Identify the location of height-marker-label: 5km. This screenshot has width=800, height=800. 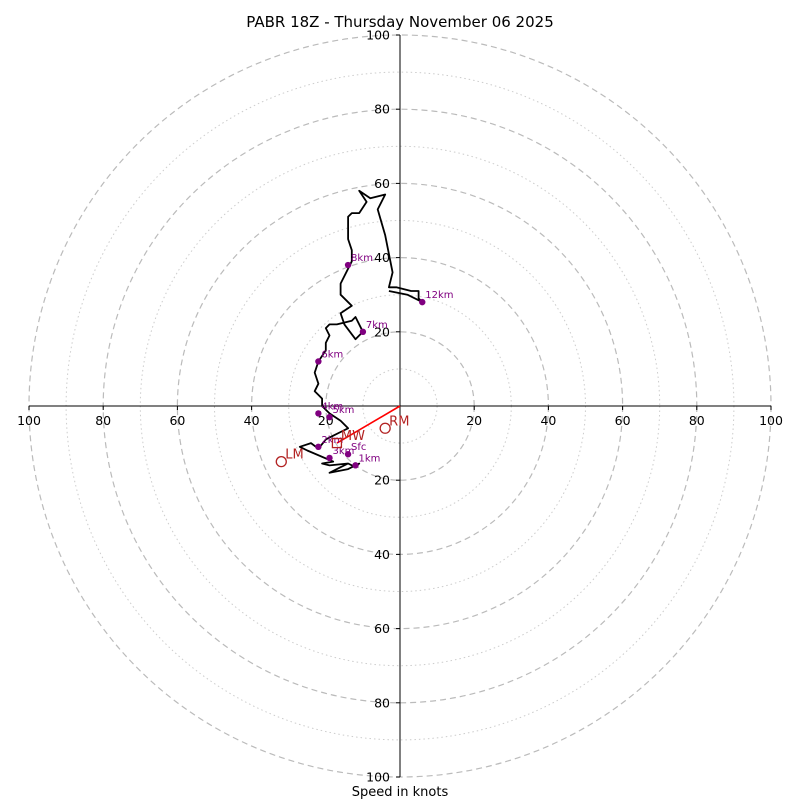
(344, 410).